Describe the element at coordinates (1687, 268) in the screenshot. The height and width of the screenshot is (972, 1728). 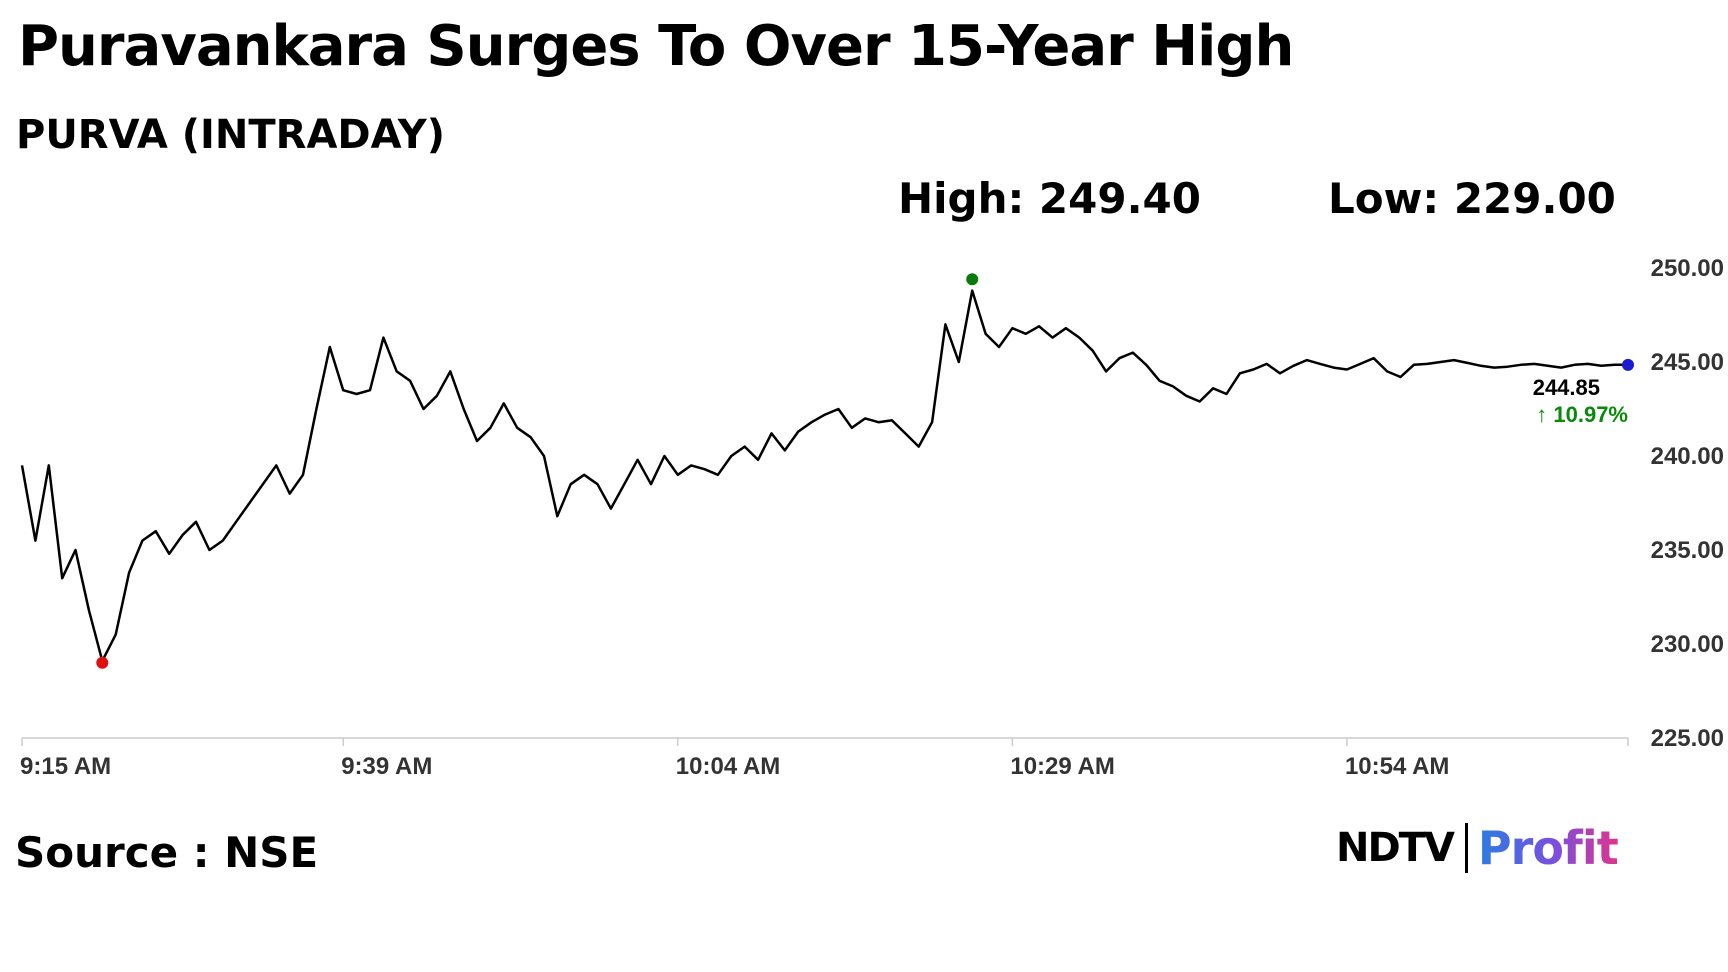
I see `y-tick-label: 250.00` at that location.